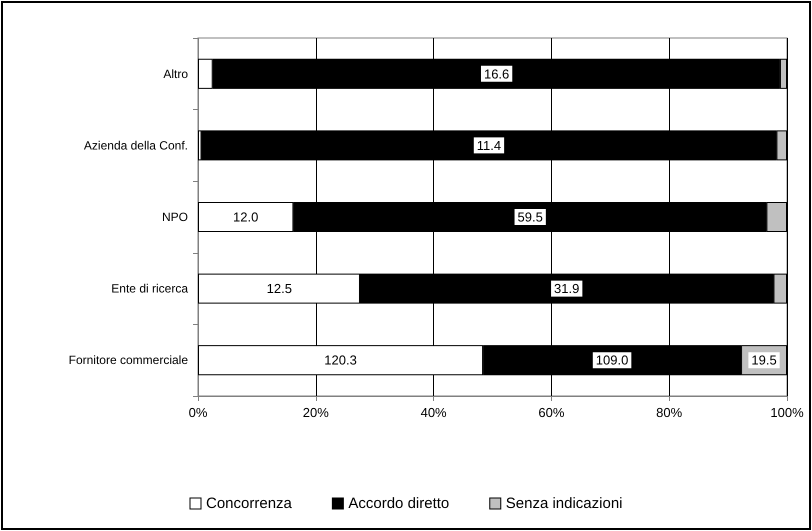 The height and width of the screenshot is (531, 812). I want to click on annotation: 16.6, so click(497, 74).